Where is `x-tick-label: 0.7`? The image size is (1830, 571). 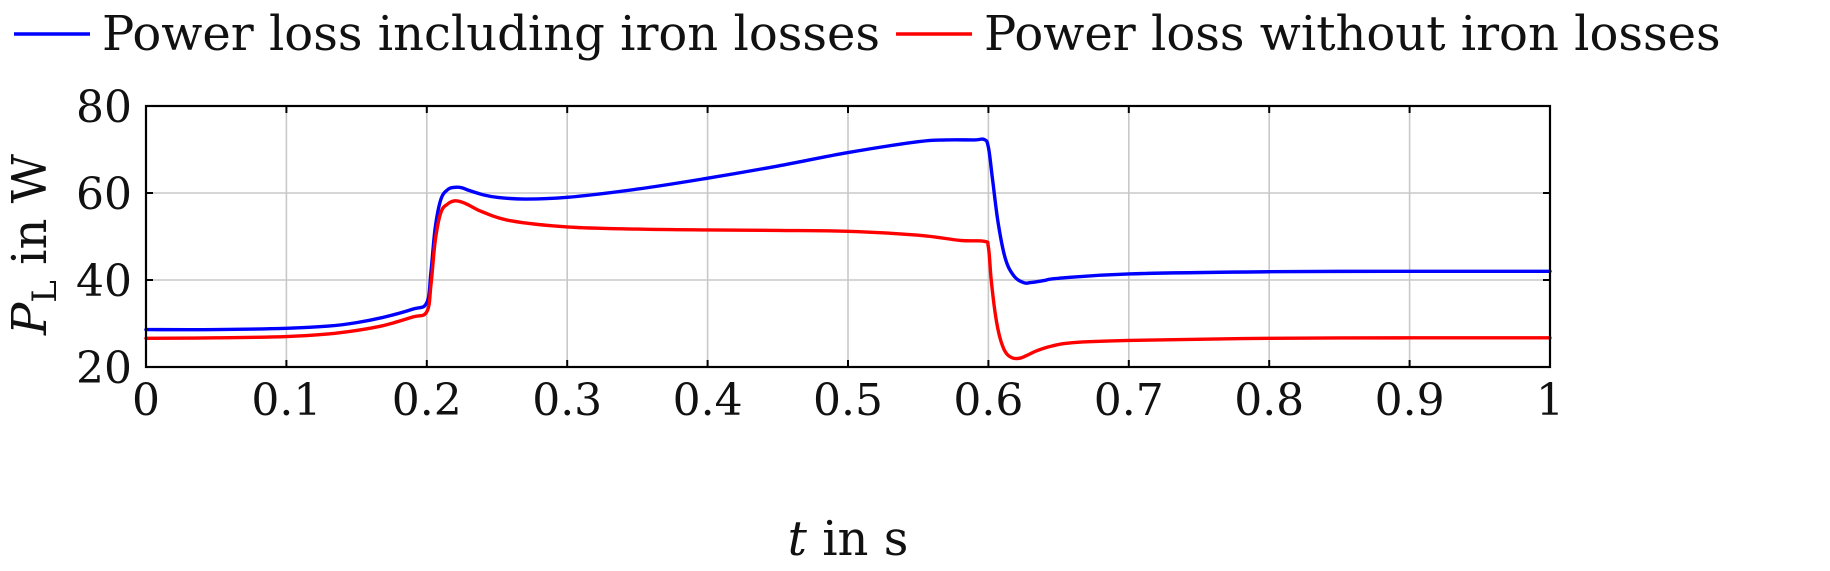 x-tick-label: 0.7 is located at coordinates (1129, 400).